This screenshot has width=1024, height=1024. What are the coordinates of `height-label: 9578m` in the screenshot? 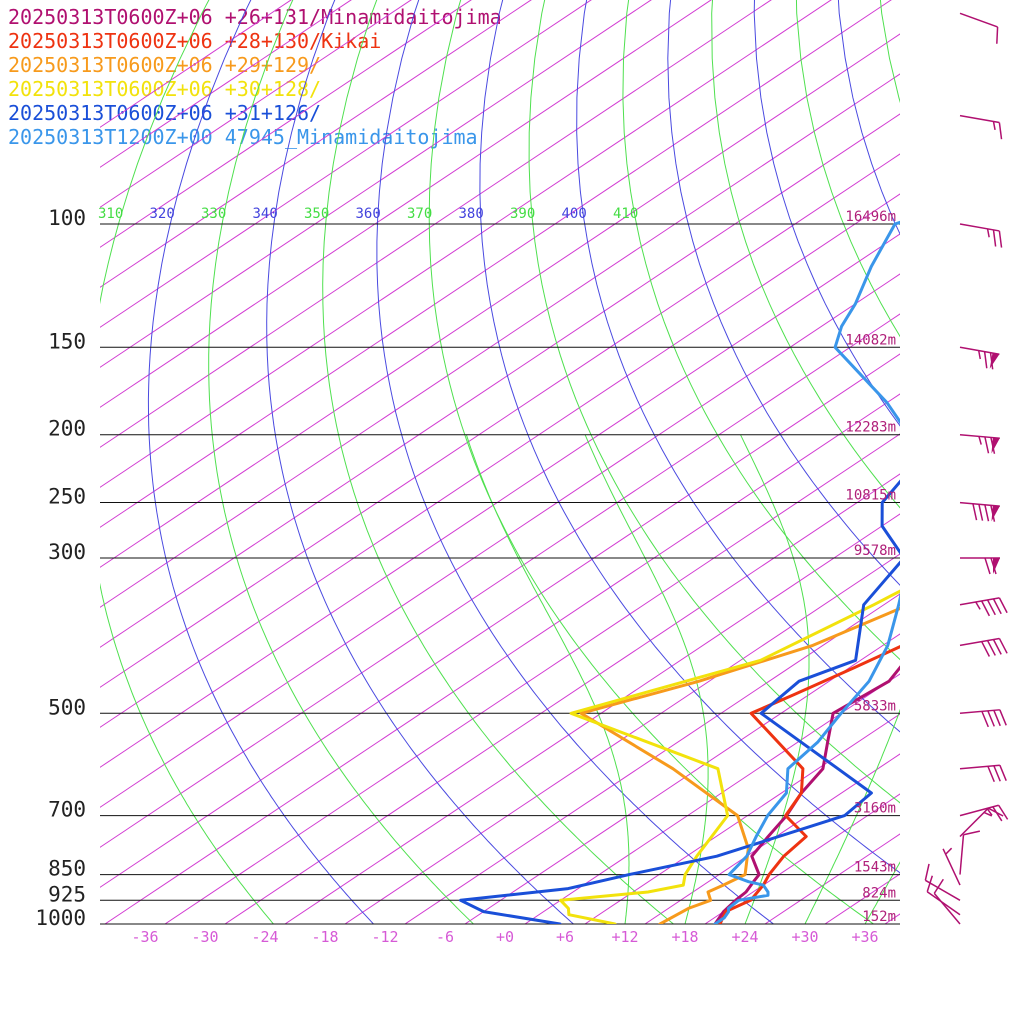 It's located at (875, 551).